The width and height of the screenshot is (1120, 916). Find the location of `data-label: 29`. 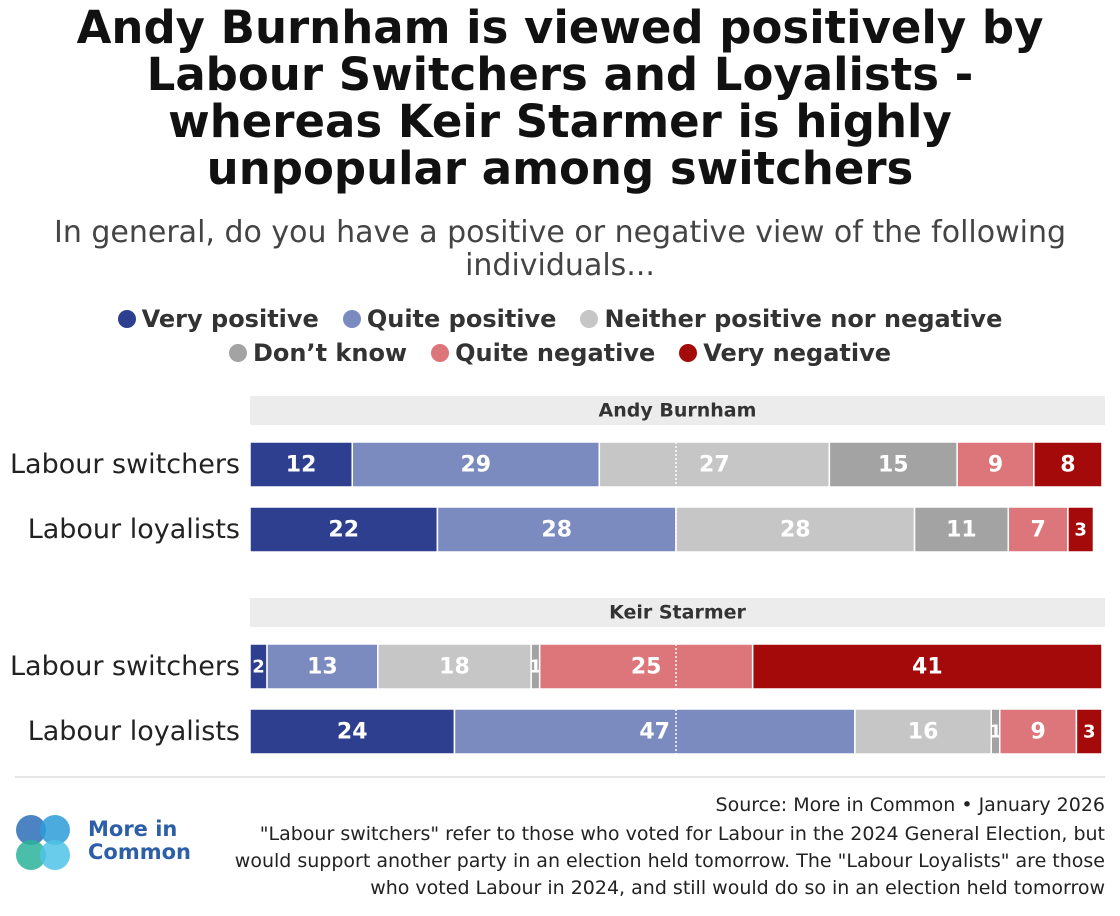

data-label: 29 is located at coordinates (475, 465).